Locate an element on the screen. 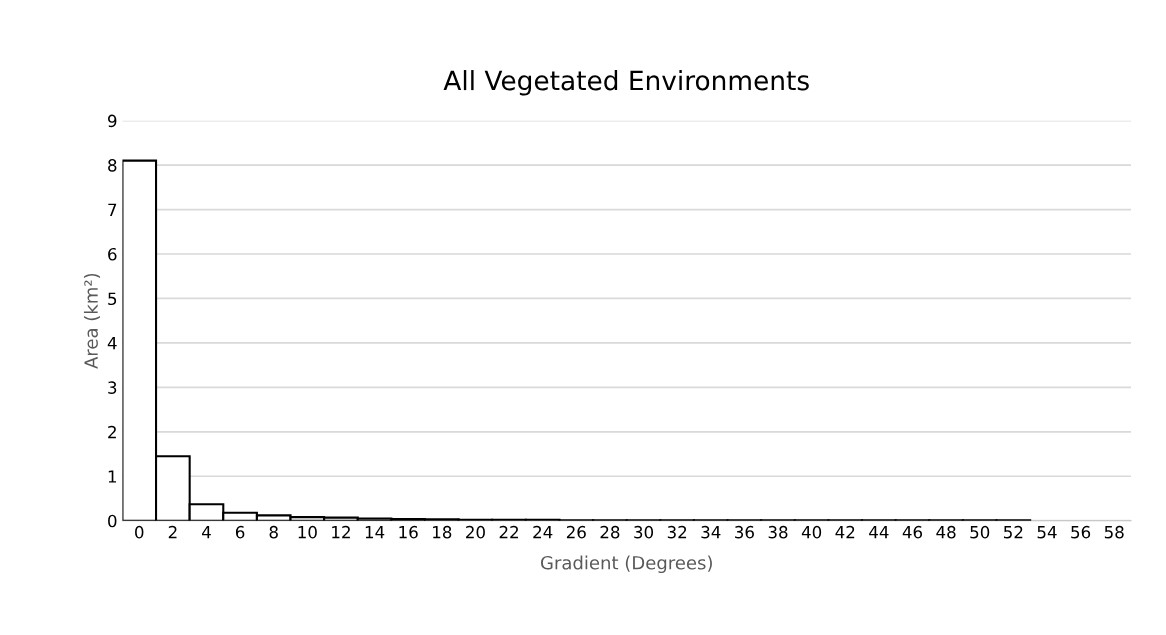 This screenshot has width=1166, height=635. x-tick-label: 12 is located at coordinates (341, 532).